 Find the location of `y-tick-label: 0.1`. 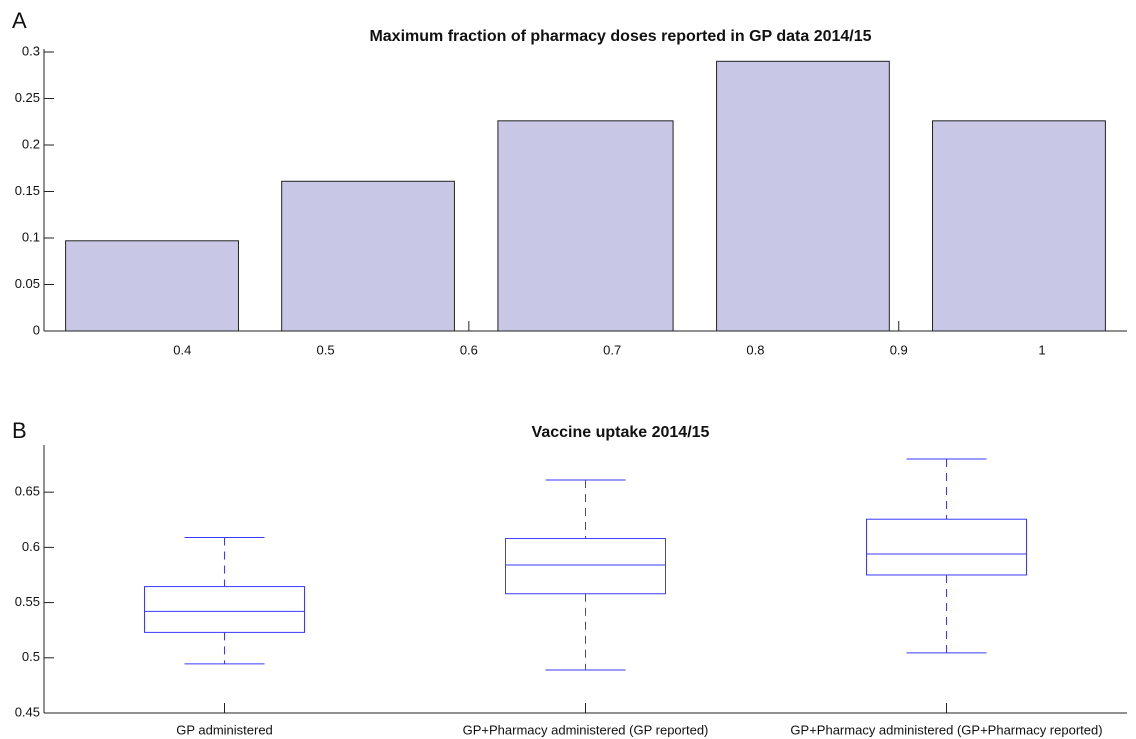

y-tick-label: 0.1 is located at coordinates (31, 236).